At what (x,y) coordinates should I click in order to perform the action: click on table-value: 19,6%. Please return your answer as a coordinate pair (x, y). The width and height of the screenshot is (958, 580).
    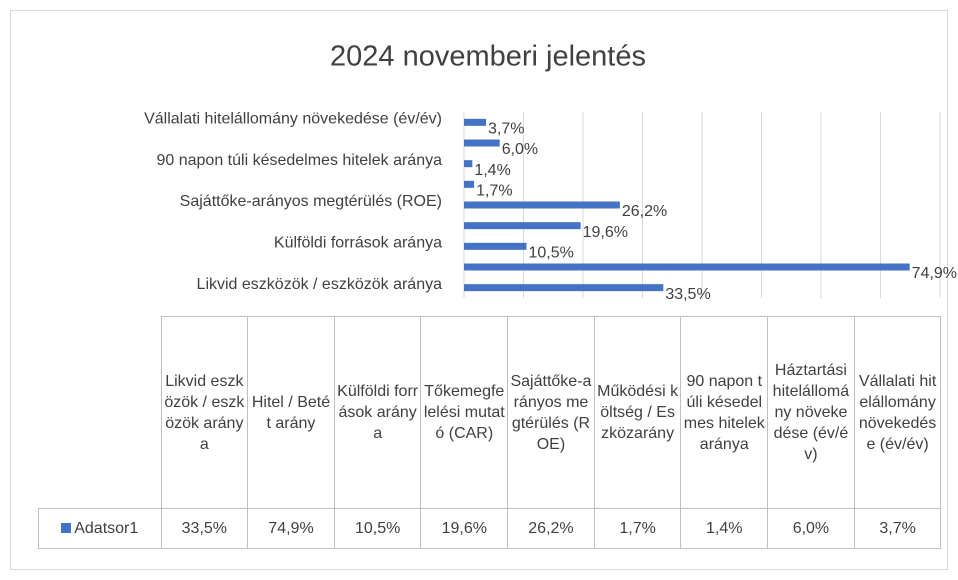
    Looking at the image, I should click on (464, 528).